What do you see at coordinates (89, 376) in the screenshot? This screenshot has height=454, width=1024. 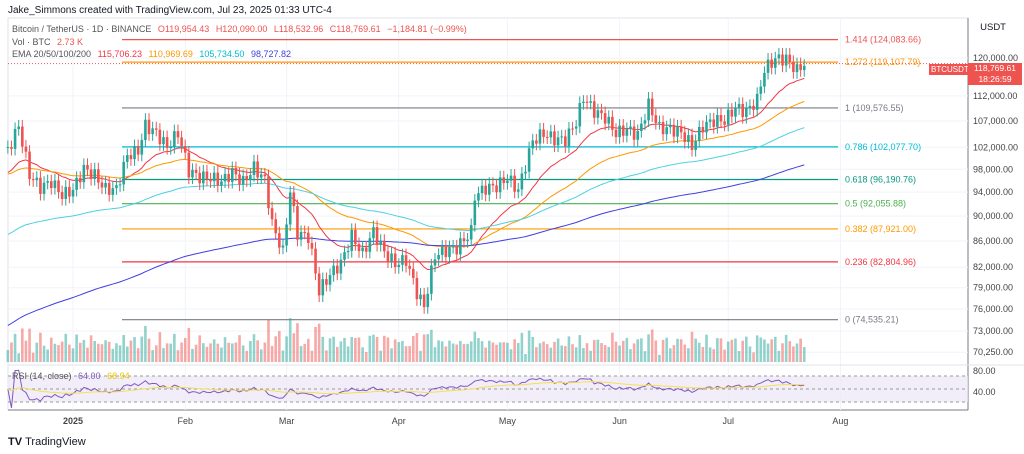 I see `rsi-value: 64.00` at bounding box center [89, 376].